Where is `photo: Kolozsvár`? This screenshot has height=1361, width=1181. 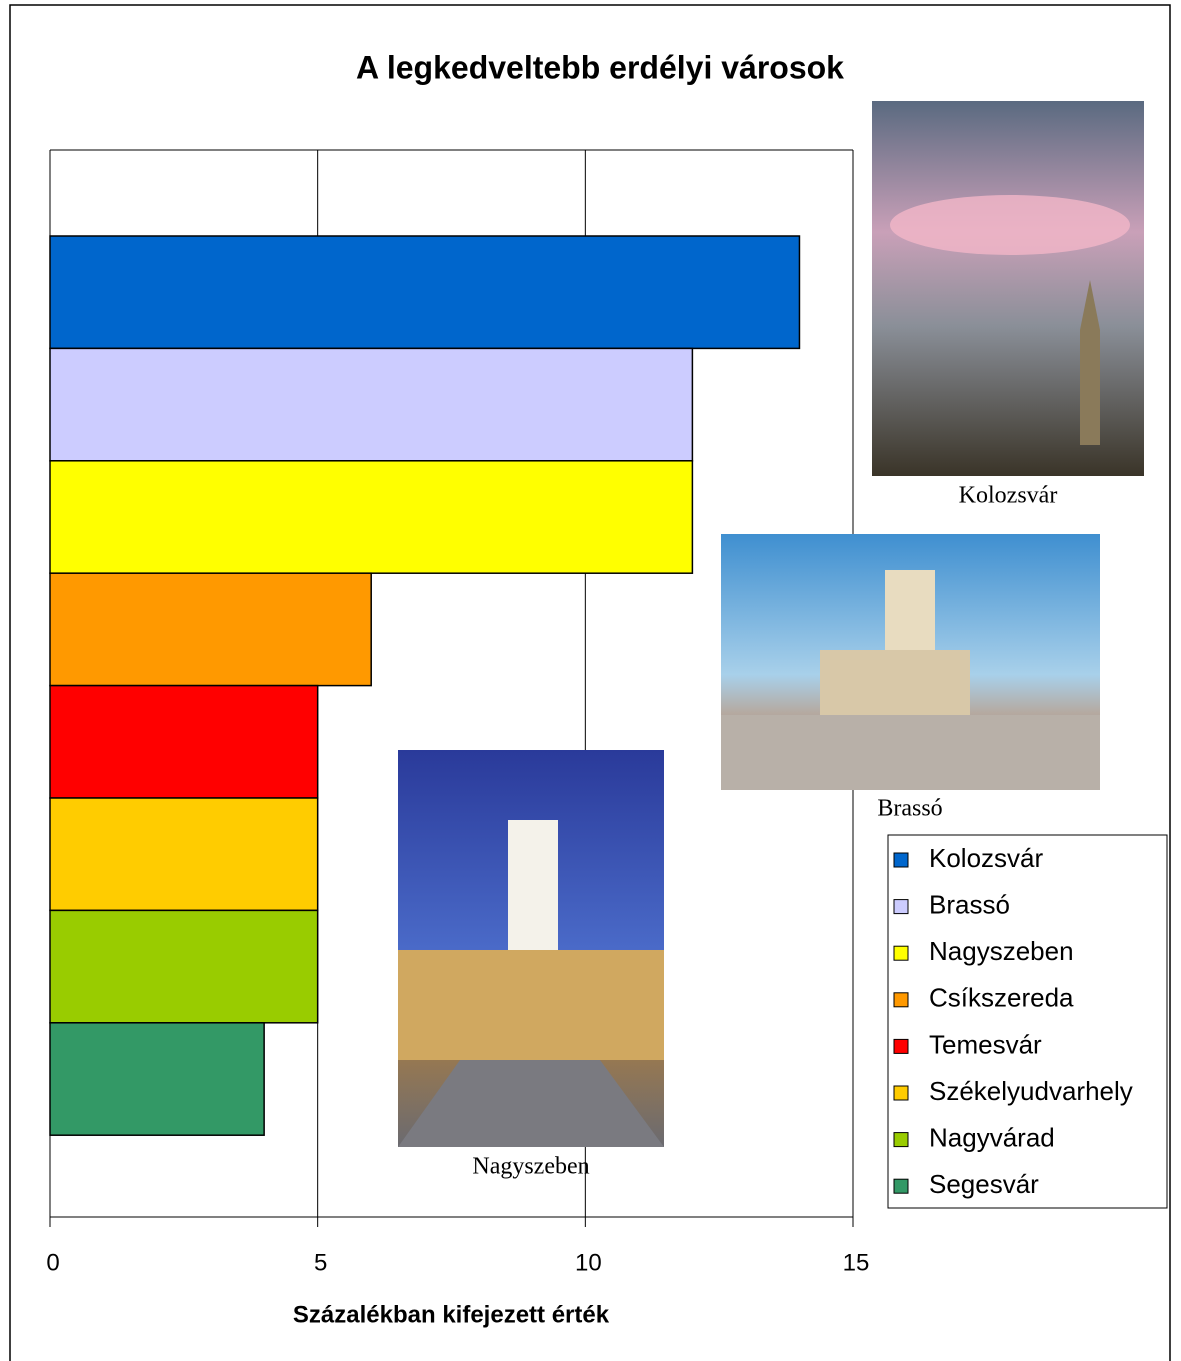 photo: Kolozsvár is located at coordinates (1008, 305).